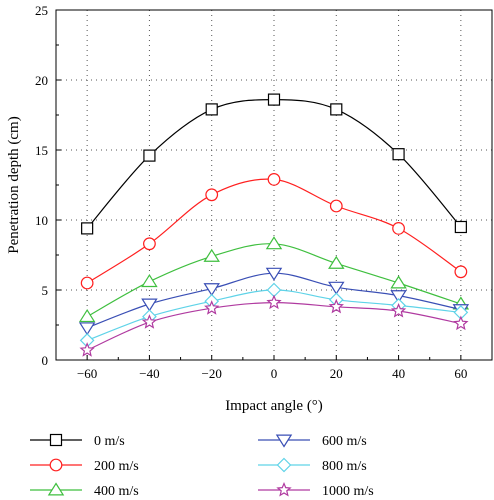 The width and height of the screenshot is (494, 500). I want to click on x-tick-label: 40, so click(398, 373).